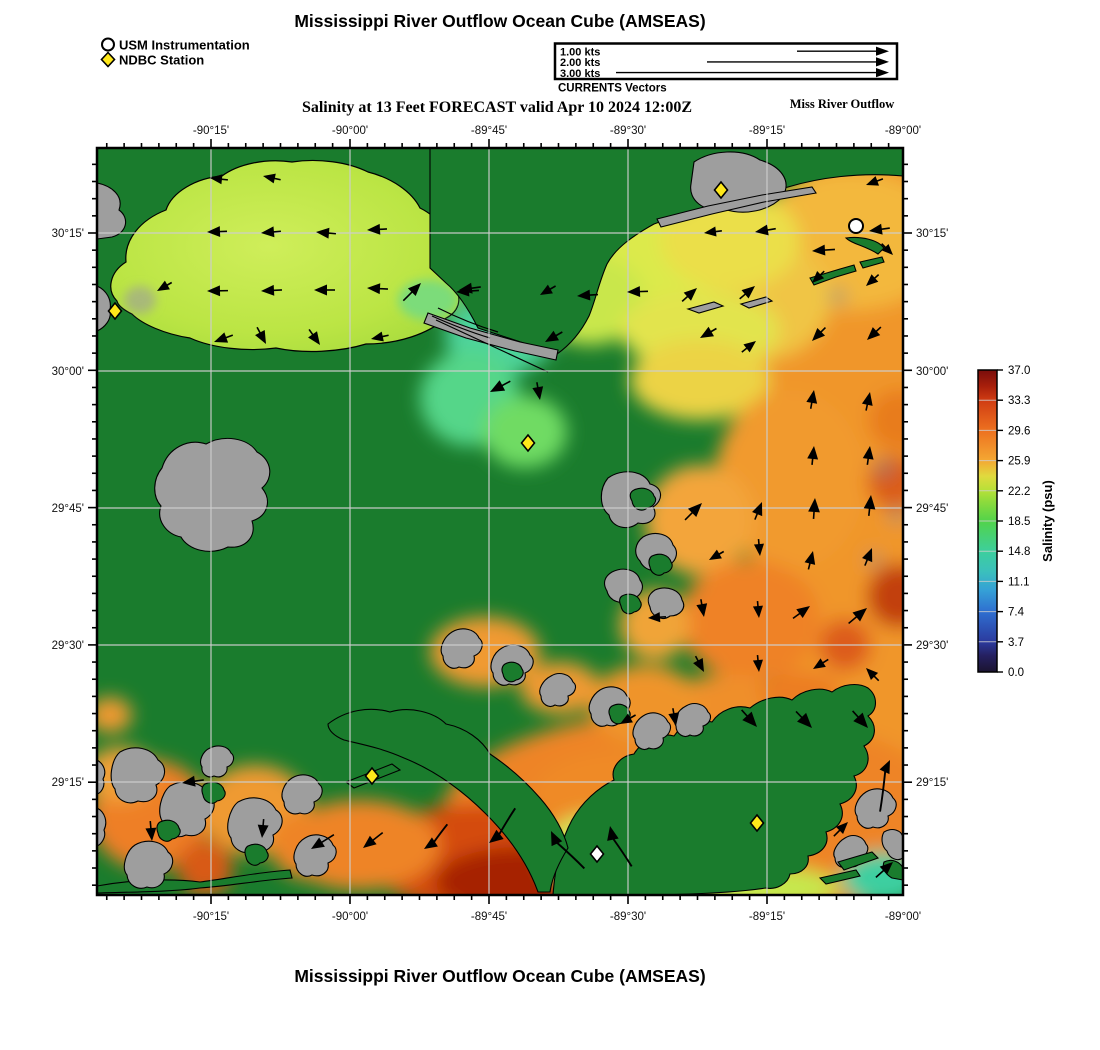  I want to click on lat-tick-label: 30°00', so click(68, 372).